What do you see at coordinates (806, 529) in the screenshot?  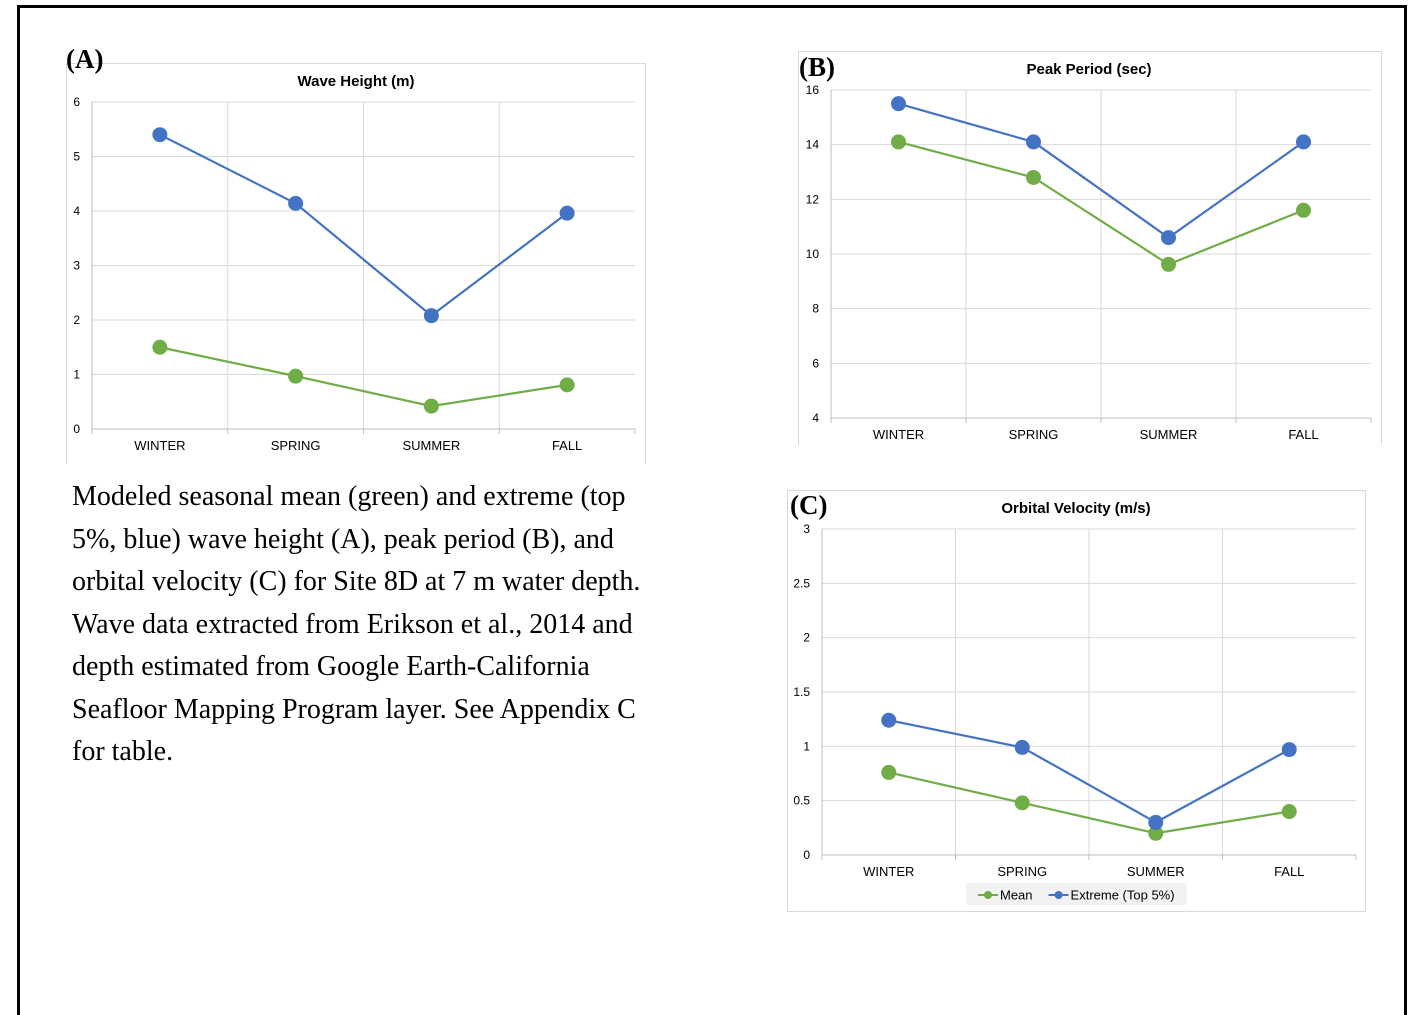 I see `chart-c-y-tick-label: 3` at bounding box center [806, 529].